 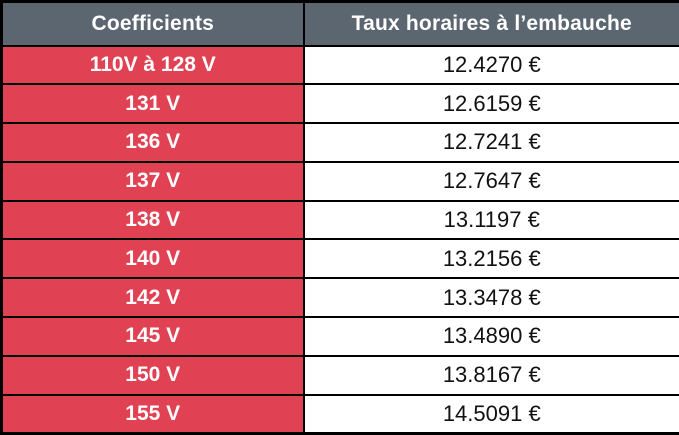 I want to click on coefficient-cell: 136 V, so click(x=152, y=142).